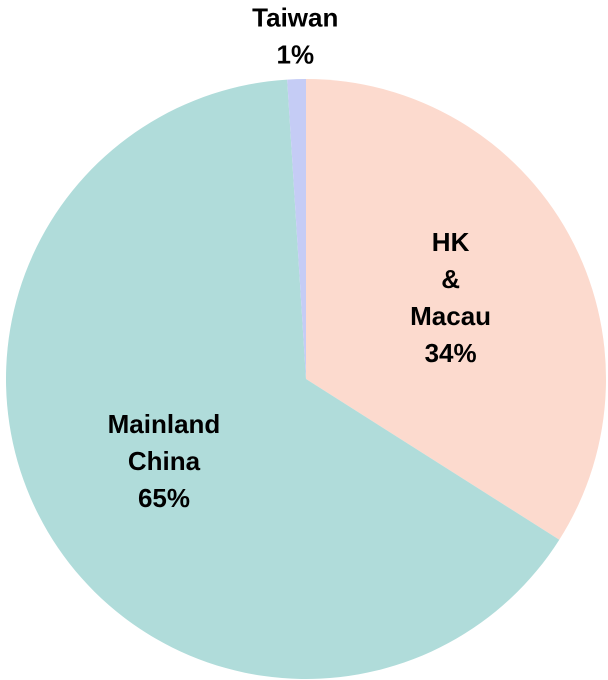 The image size is (608, 680). Describe the element at coordinates (295, 54) in the screenshot. I see `slice-value-label: 1%` at that location.